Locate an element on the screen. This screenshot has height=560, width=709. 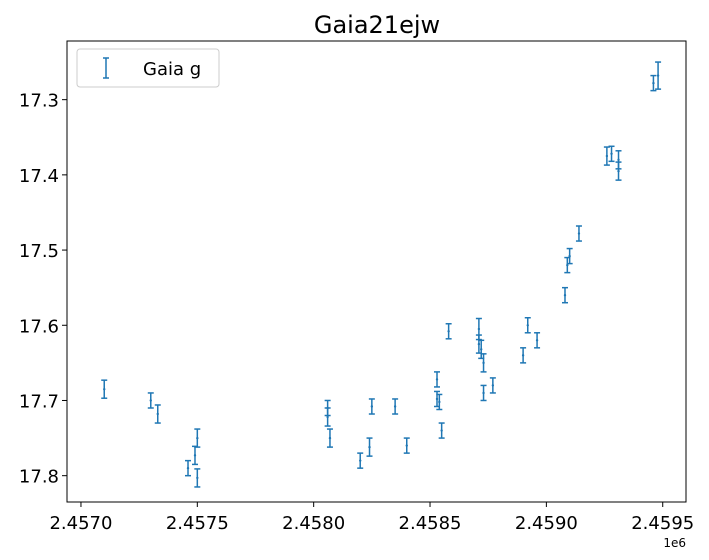
x-tick-label: 2.4580 is located at coordinates (313, 523).